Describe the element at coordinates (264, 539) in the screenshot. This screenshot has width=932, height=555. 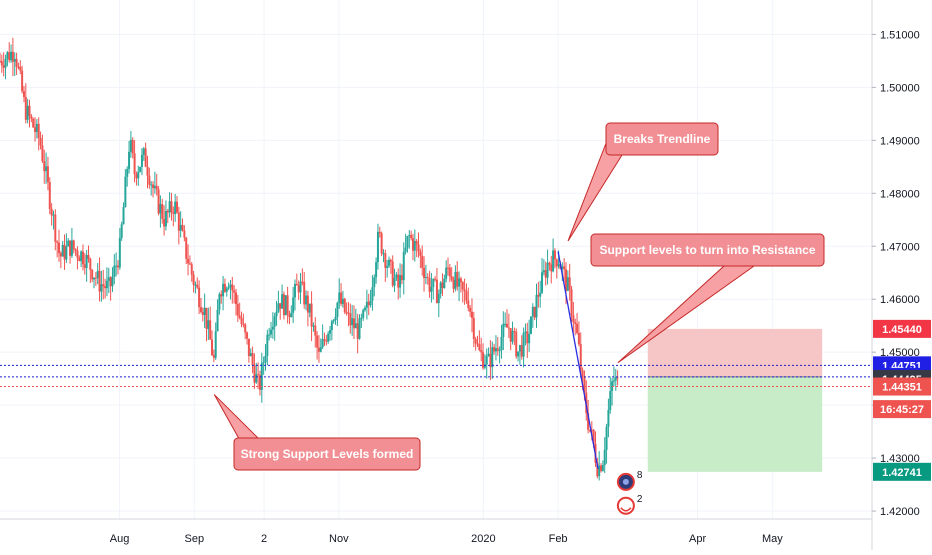
I see `time-tick-label: 2` at that location.